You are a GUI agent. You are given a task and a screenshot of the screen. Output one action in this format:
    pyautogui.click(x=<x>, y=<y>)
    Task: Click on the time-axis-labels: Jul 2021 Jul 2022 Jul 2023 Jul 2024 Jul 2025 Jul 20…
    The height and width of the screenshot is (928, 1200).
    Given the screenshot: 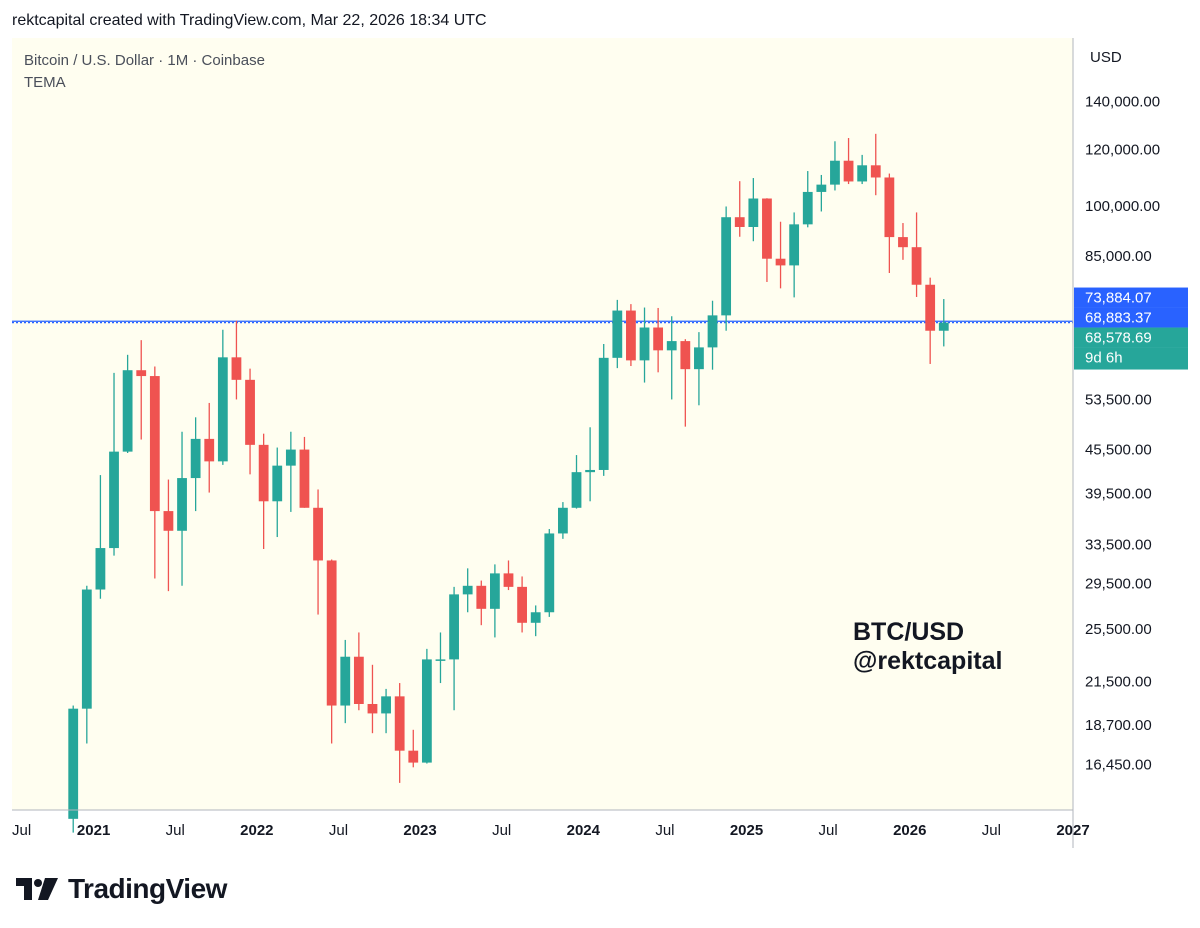 What is the action you would take?
    pyautogui.click(x=551, y=830)
    